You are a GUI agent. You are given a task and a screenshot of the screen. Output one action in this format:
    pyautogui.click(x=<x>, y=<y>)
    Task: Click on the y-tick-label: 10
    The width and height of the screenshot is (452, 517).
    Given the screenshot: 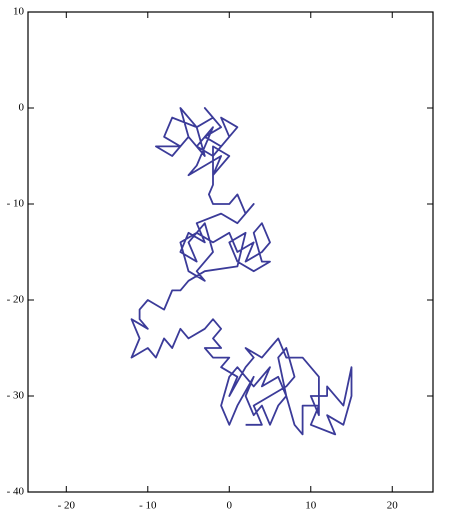 What is the action you would take?
    pyautogui.click(x=19, y=12)
    